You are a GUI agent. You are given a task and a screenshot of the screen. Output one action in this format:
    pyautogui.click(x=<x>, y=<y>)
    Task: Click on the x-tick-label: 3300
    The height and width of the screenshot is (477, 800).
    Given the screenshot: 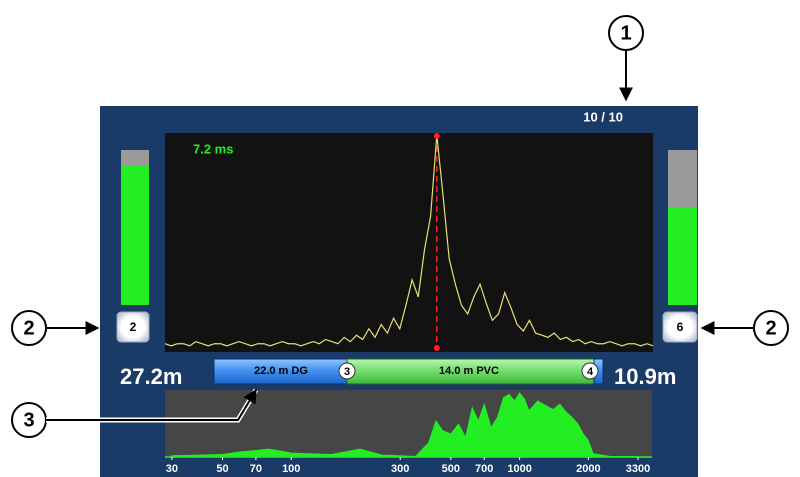 What is the action you would take?
    pyautogui.click(x=638, y=469)
    